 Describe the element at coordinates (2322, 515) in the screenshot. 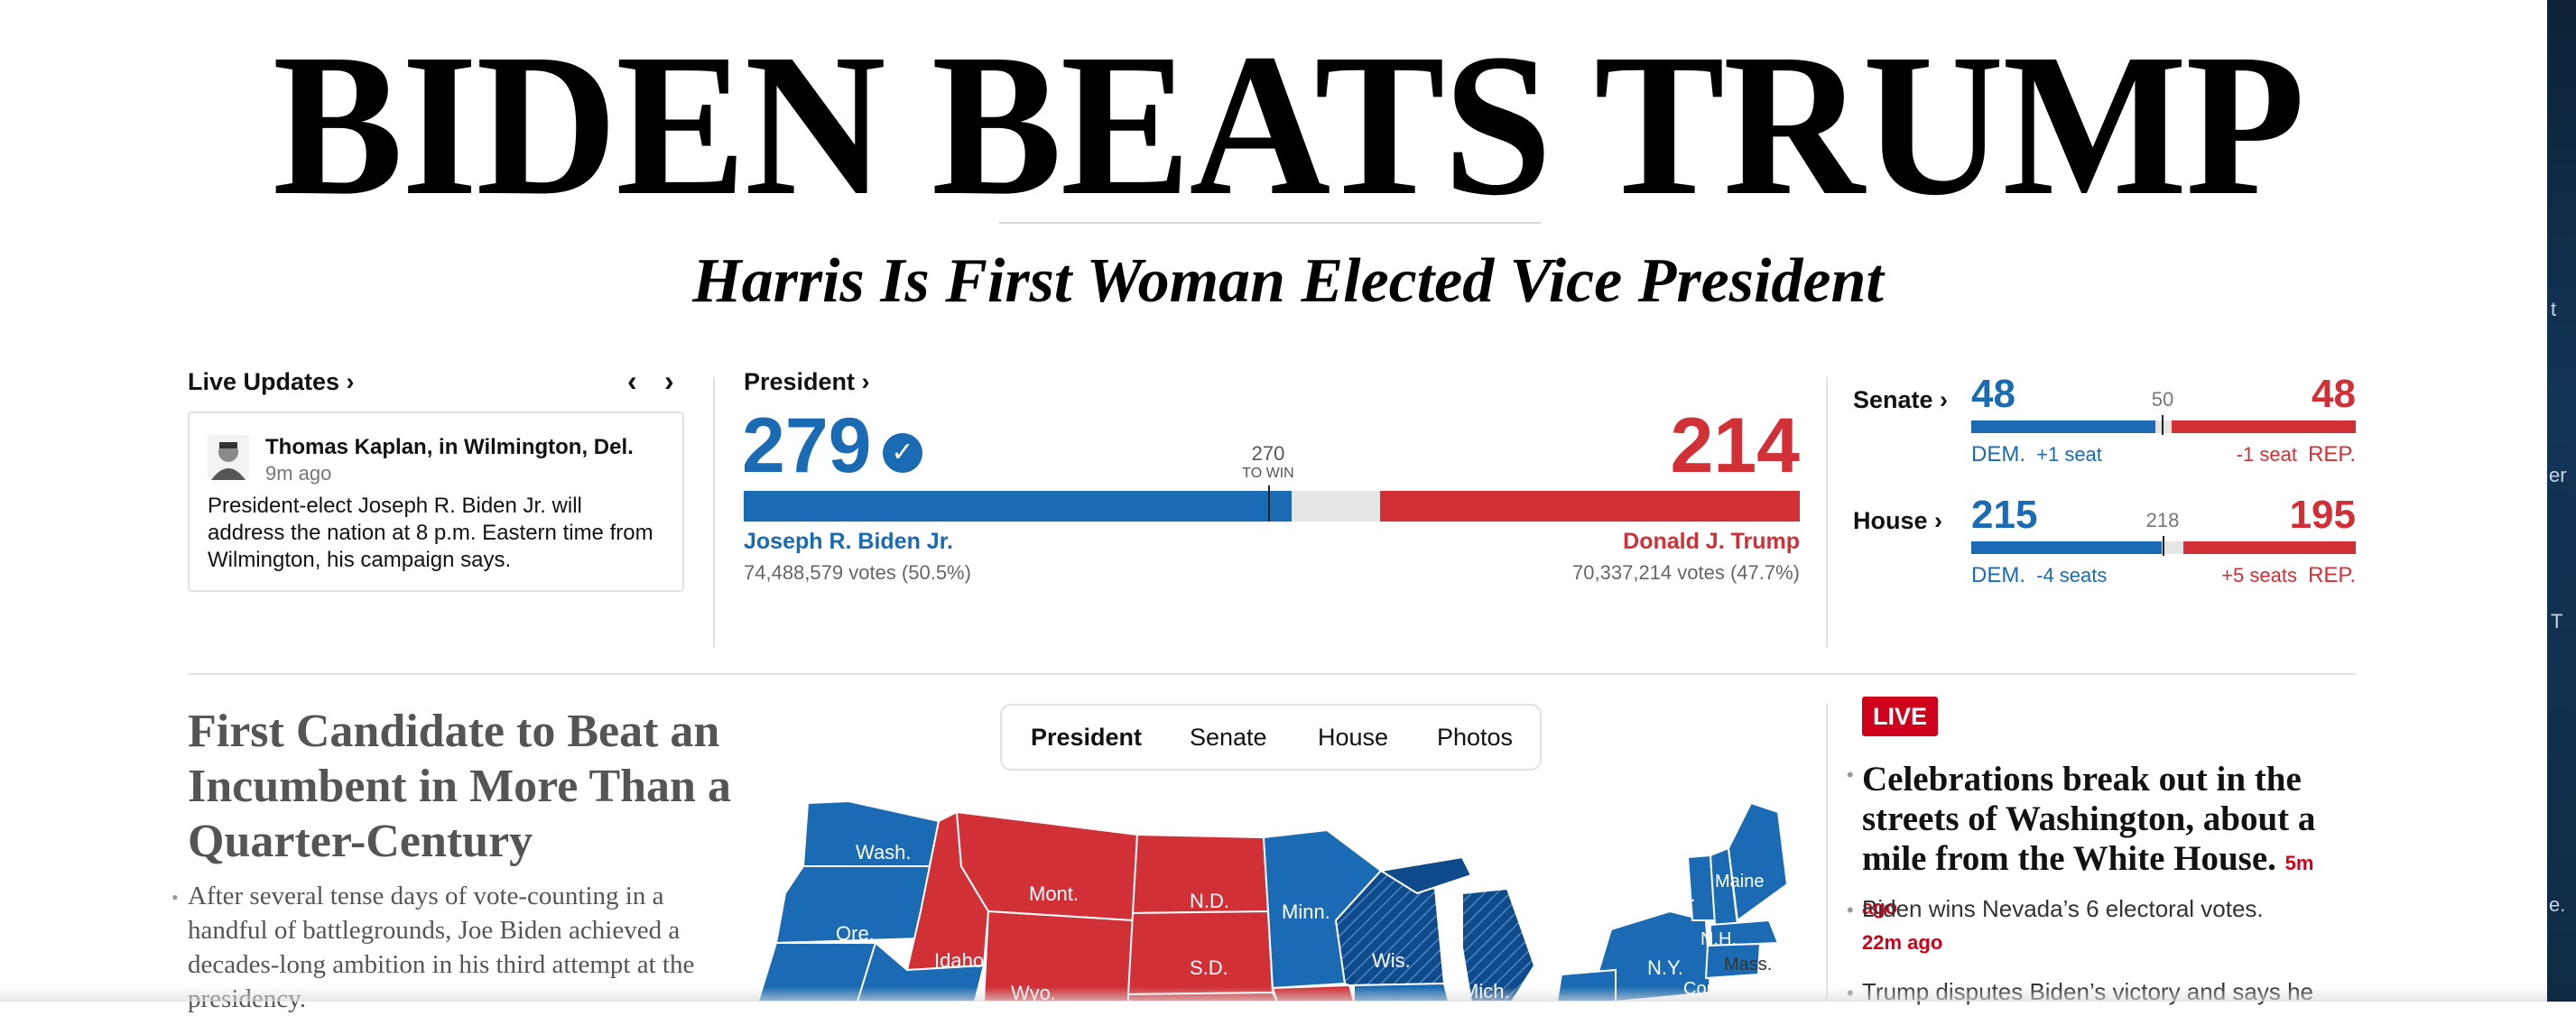

I see `house-rep-seats: 195` at that location.